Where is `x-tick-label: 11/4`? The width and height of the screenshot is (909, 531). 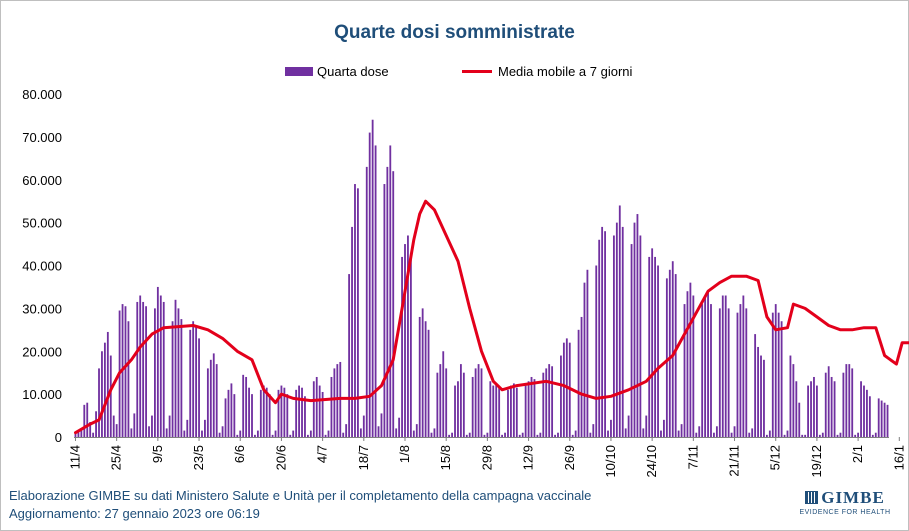 x-tick-label: 11/4 is located at coordinates (74, 457).